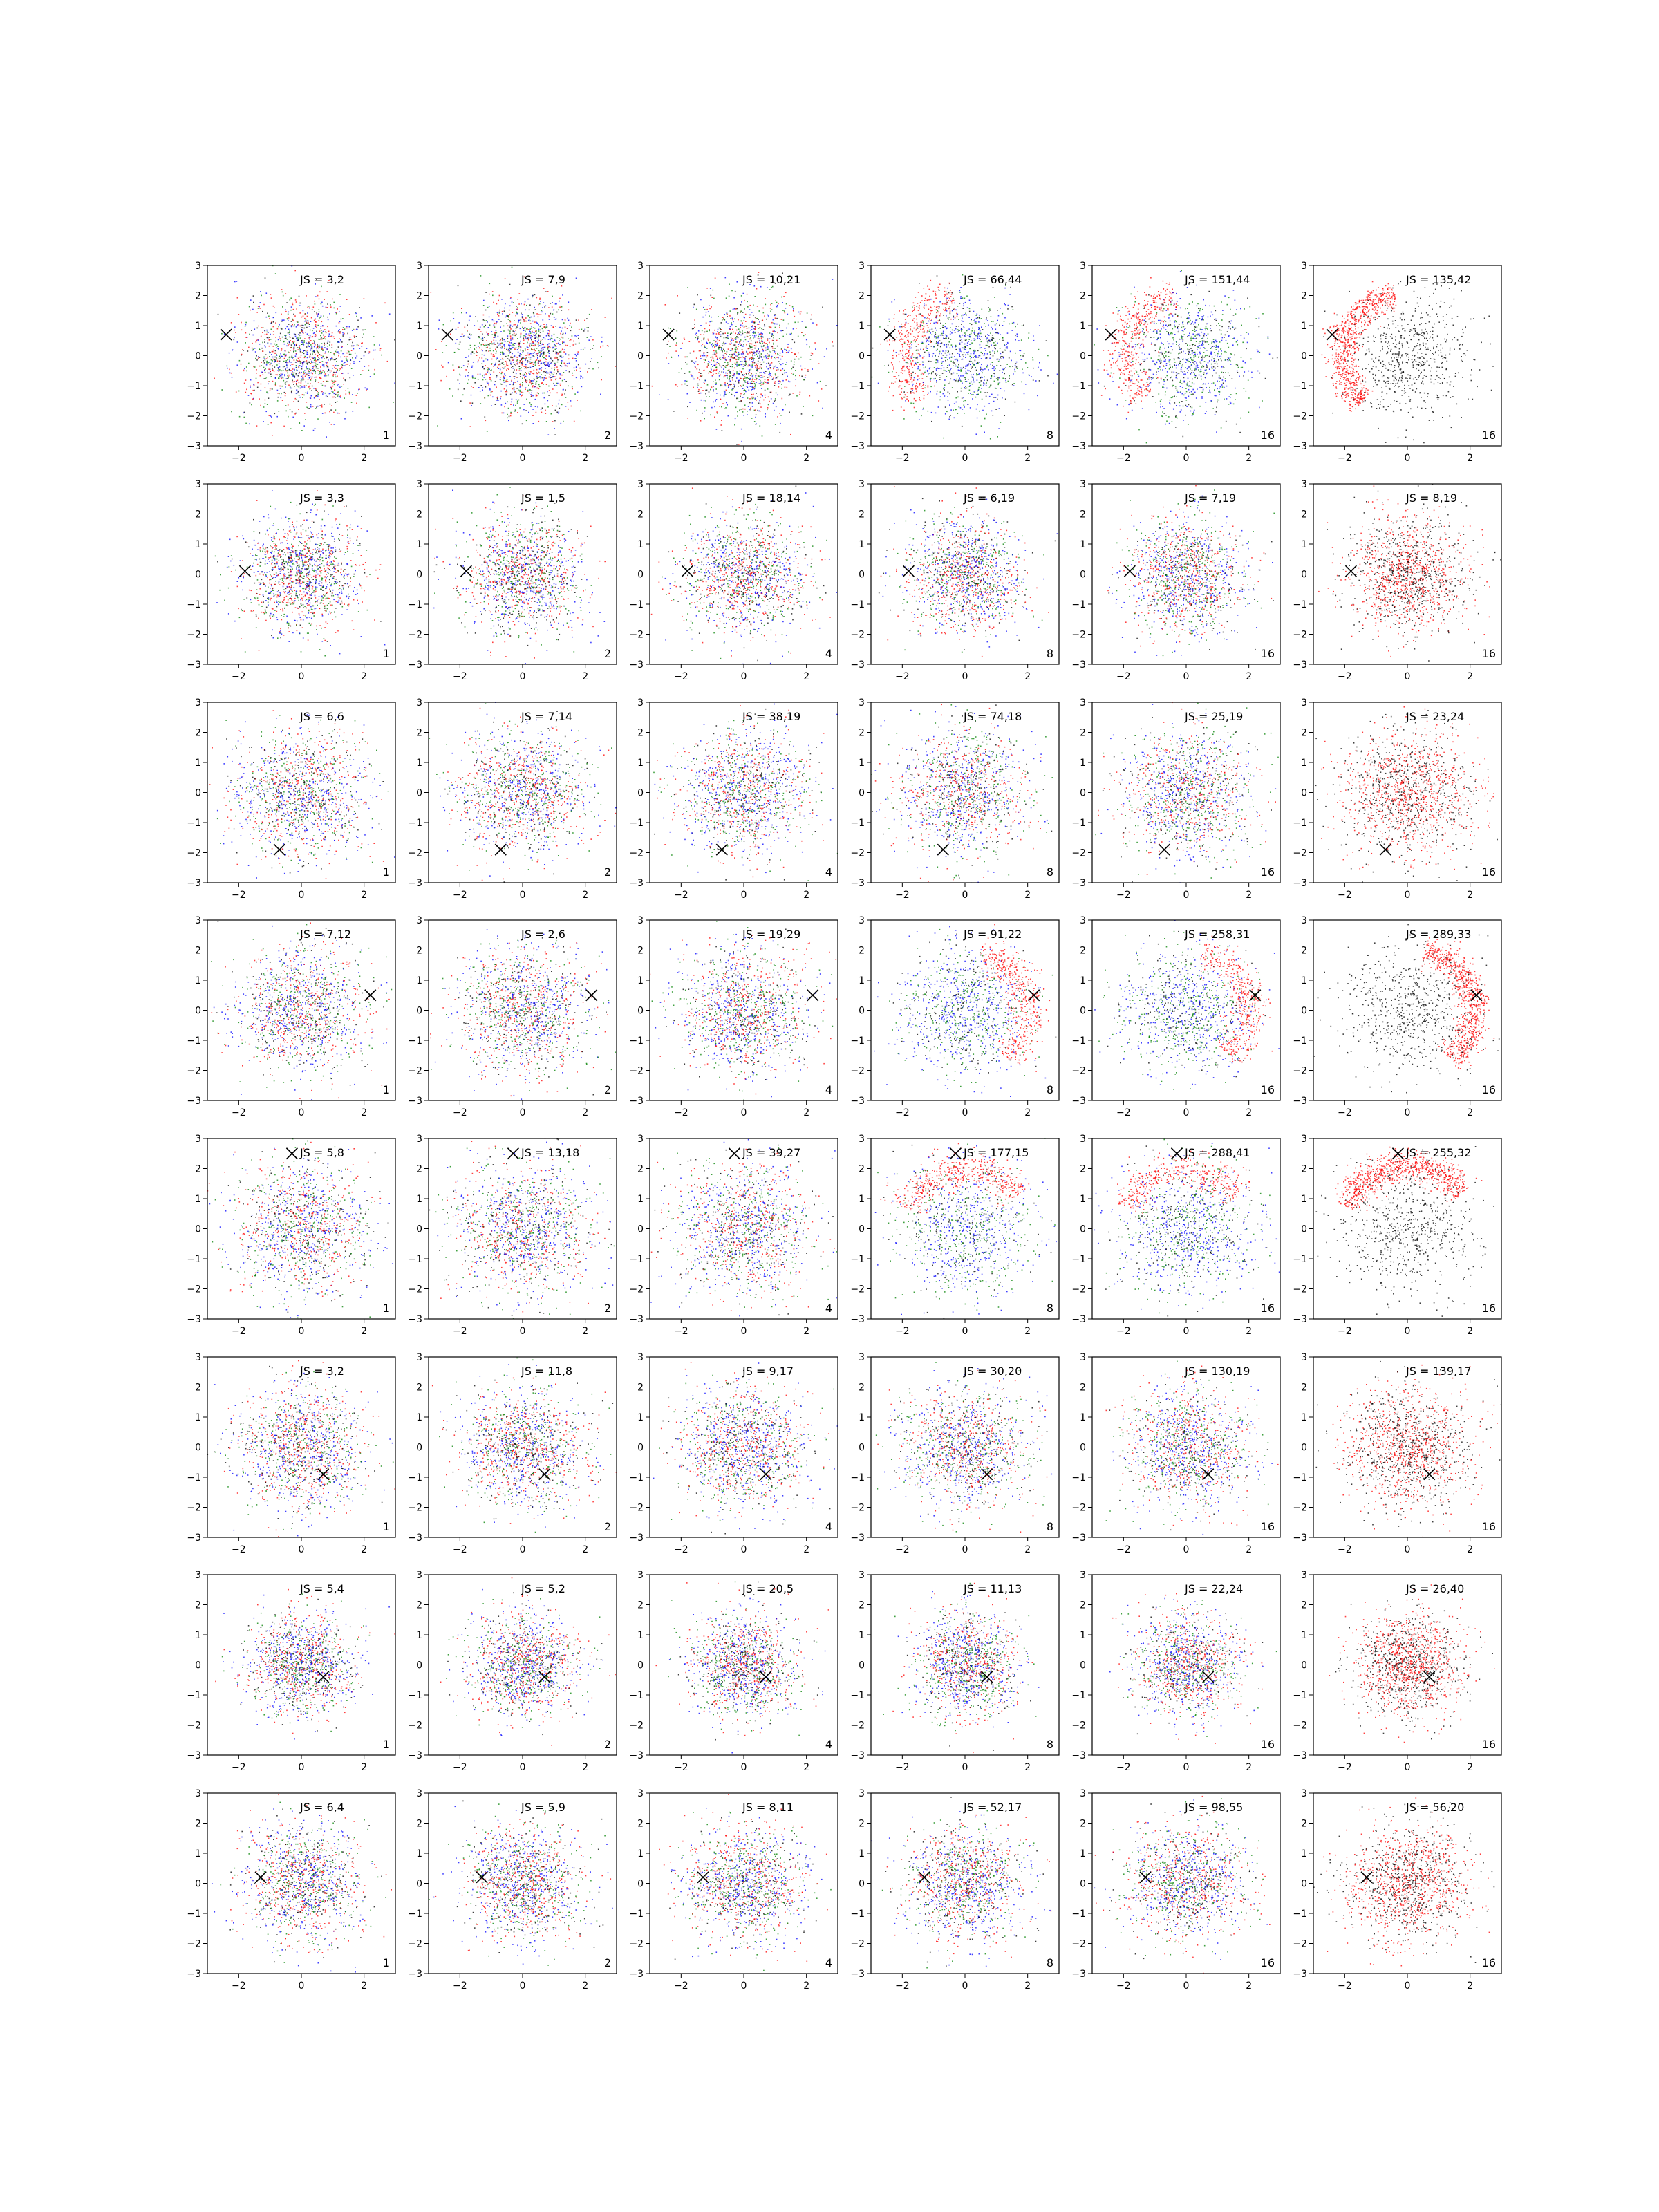  I want to click on js-label: JS = 2,6, so click(543, 934).